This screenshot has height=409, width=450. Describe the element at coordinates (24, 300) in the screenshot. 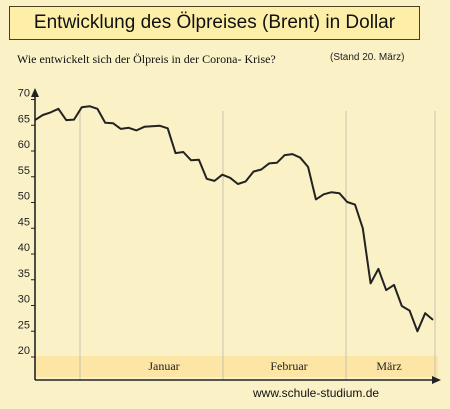

I see `y-tick-label: 30` at that location.